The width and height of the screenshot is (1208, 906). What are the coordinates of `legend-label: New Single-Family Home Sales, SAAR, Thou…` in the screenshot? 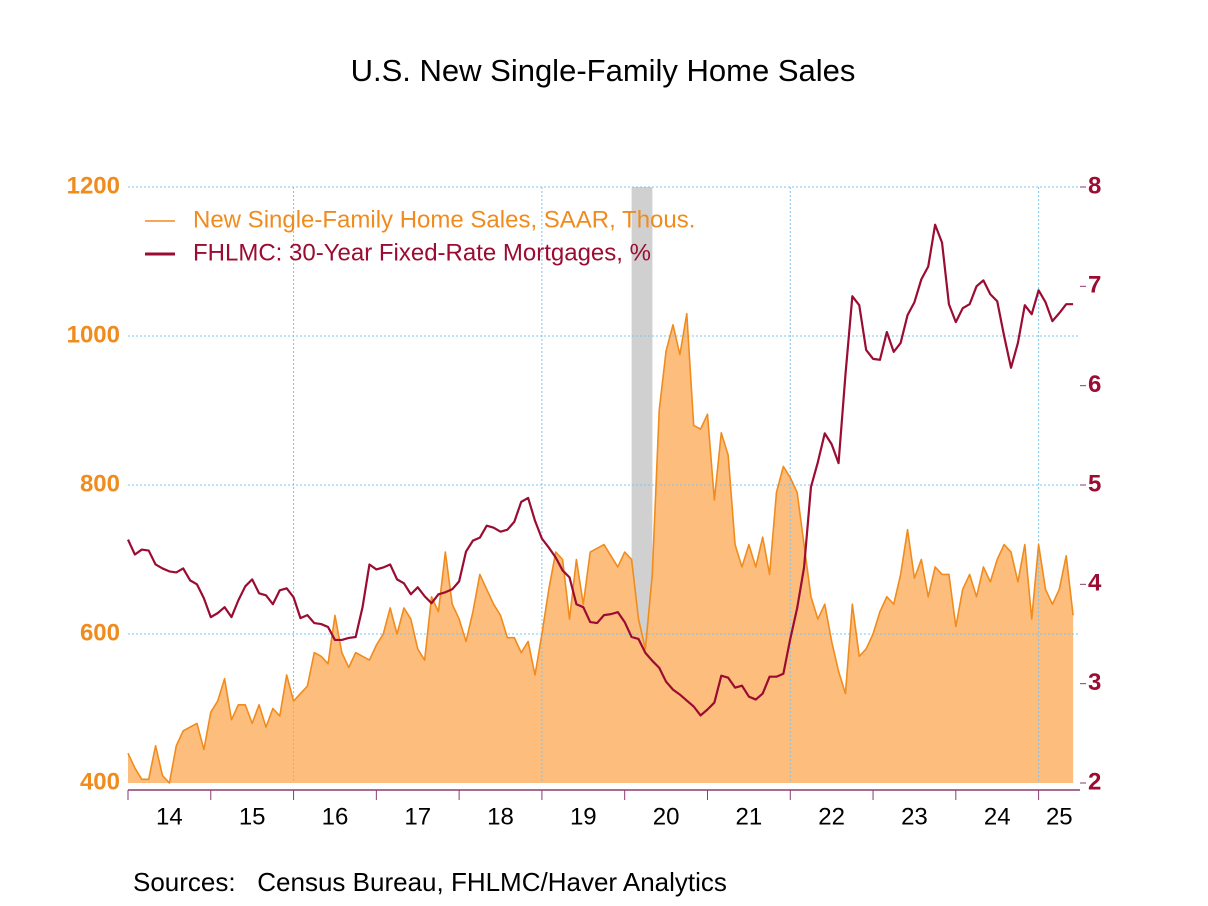 It's located at (444, 219).